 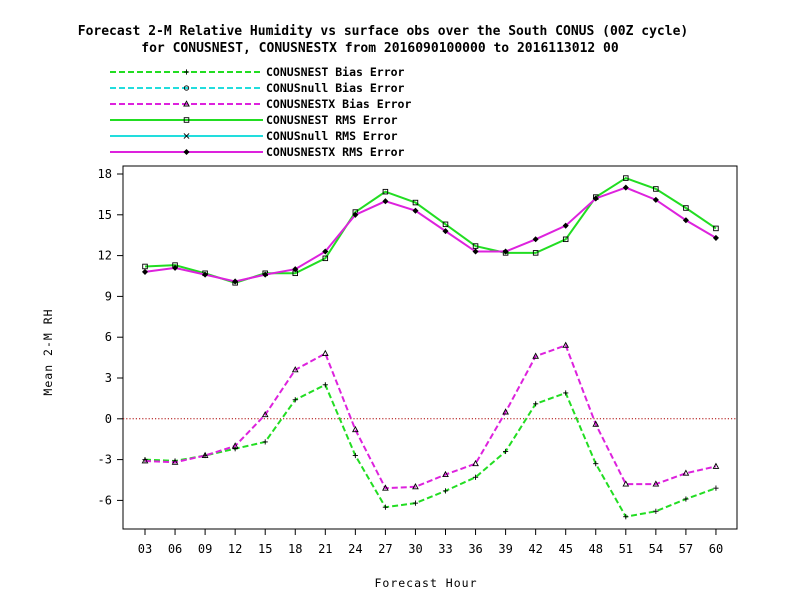 I want to click on legend-entry: CONUSNESTX Bias Error, so click(x=260, y=104).